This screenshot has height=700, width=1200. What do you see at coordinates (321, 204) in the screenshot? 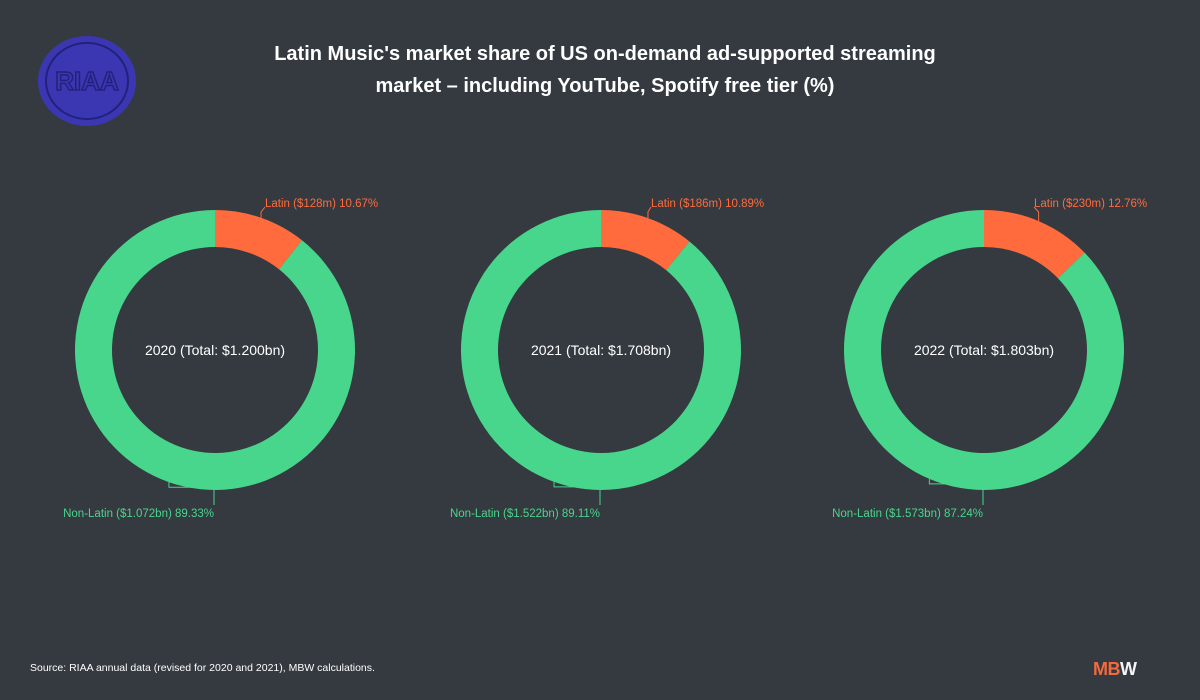
I see `donut-1-label-latin: Latin ($128m) 10.67%` at bounding box center [321, 204].